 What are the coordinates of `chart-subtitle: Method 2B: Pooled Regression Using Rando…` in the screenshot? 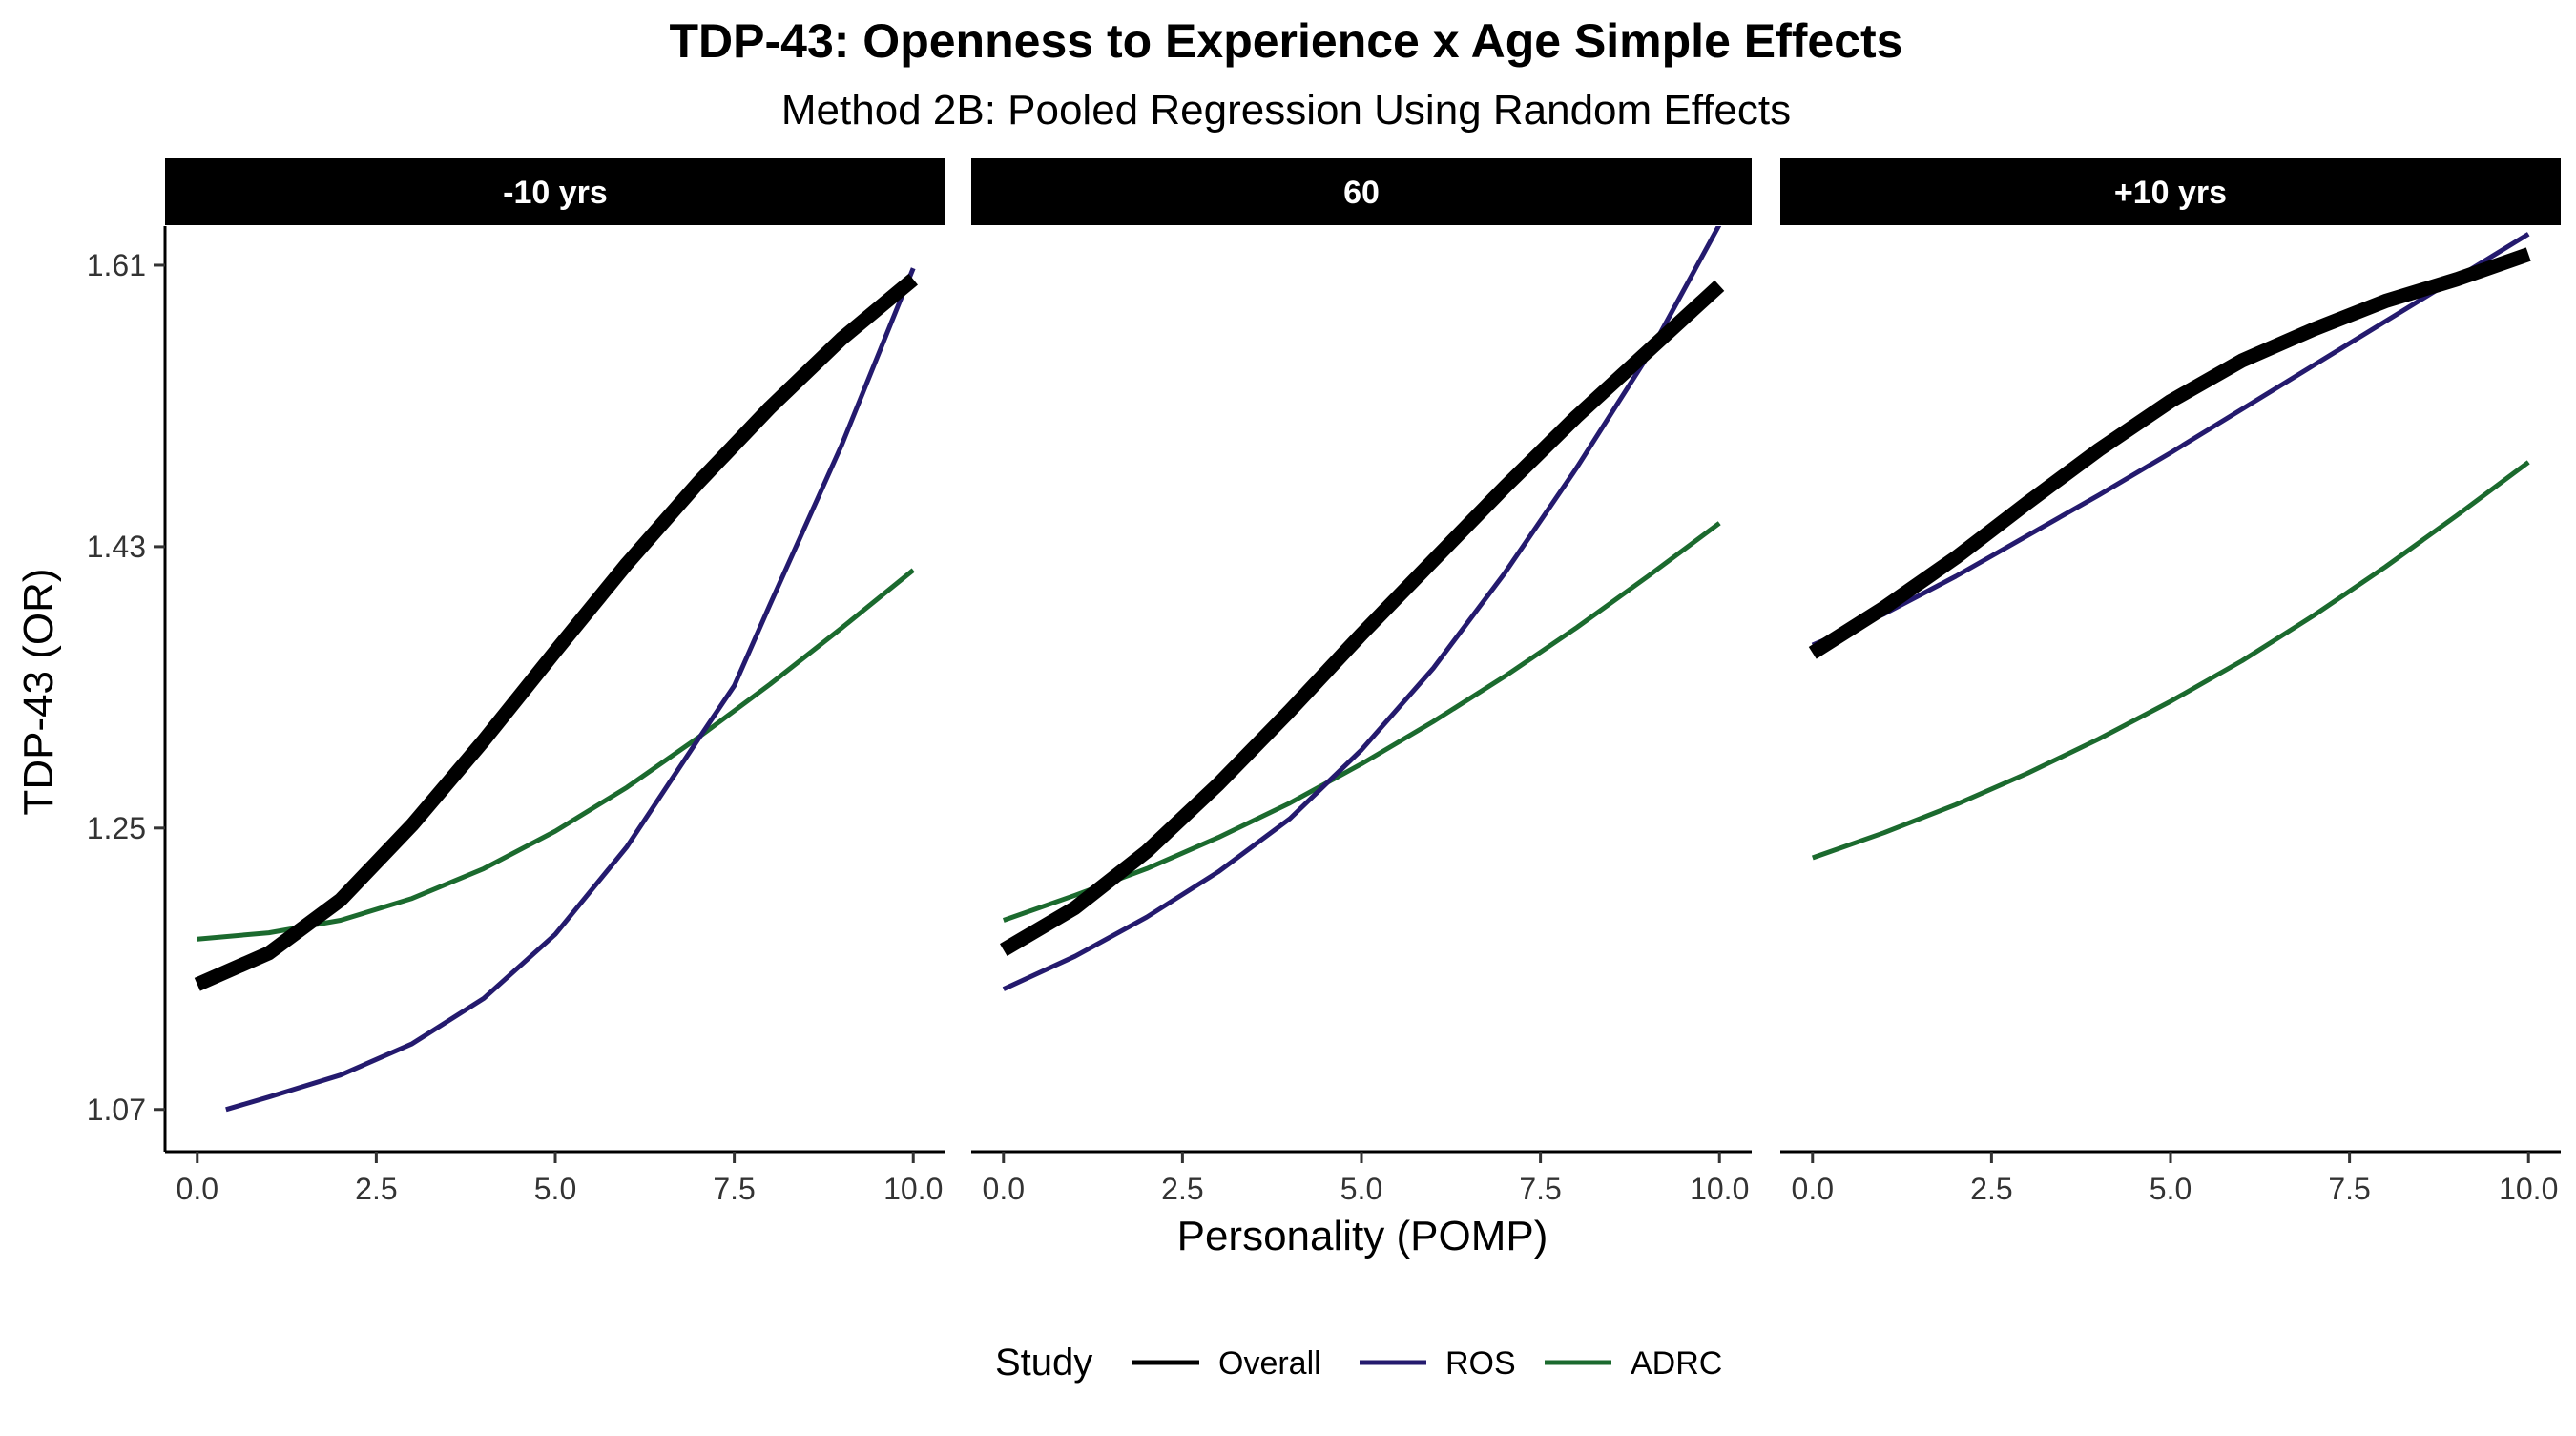 It's located at (1286, 110).